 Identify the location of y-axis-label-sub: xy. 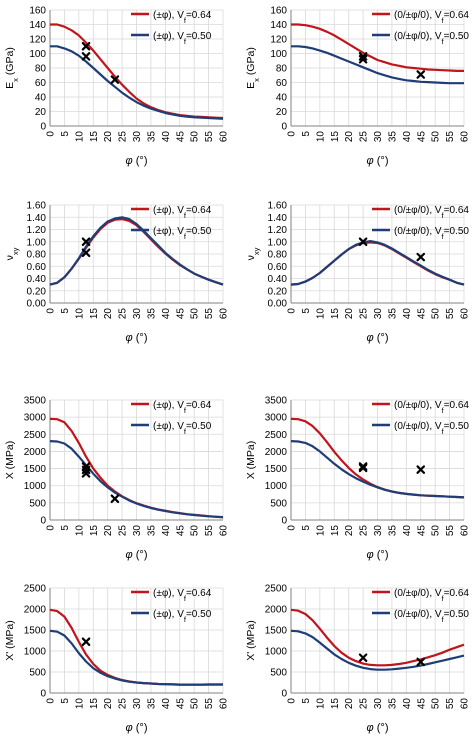
(15, 251).